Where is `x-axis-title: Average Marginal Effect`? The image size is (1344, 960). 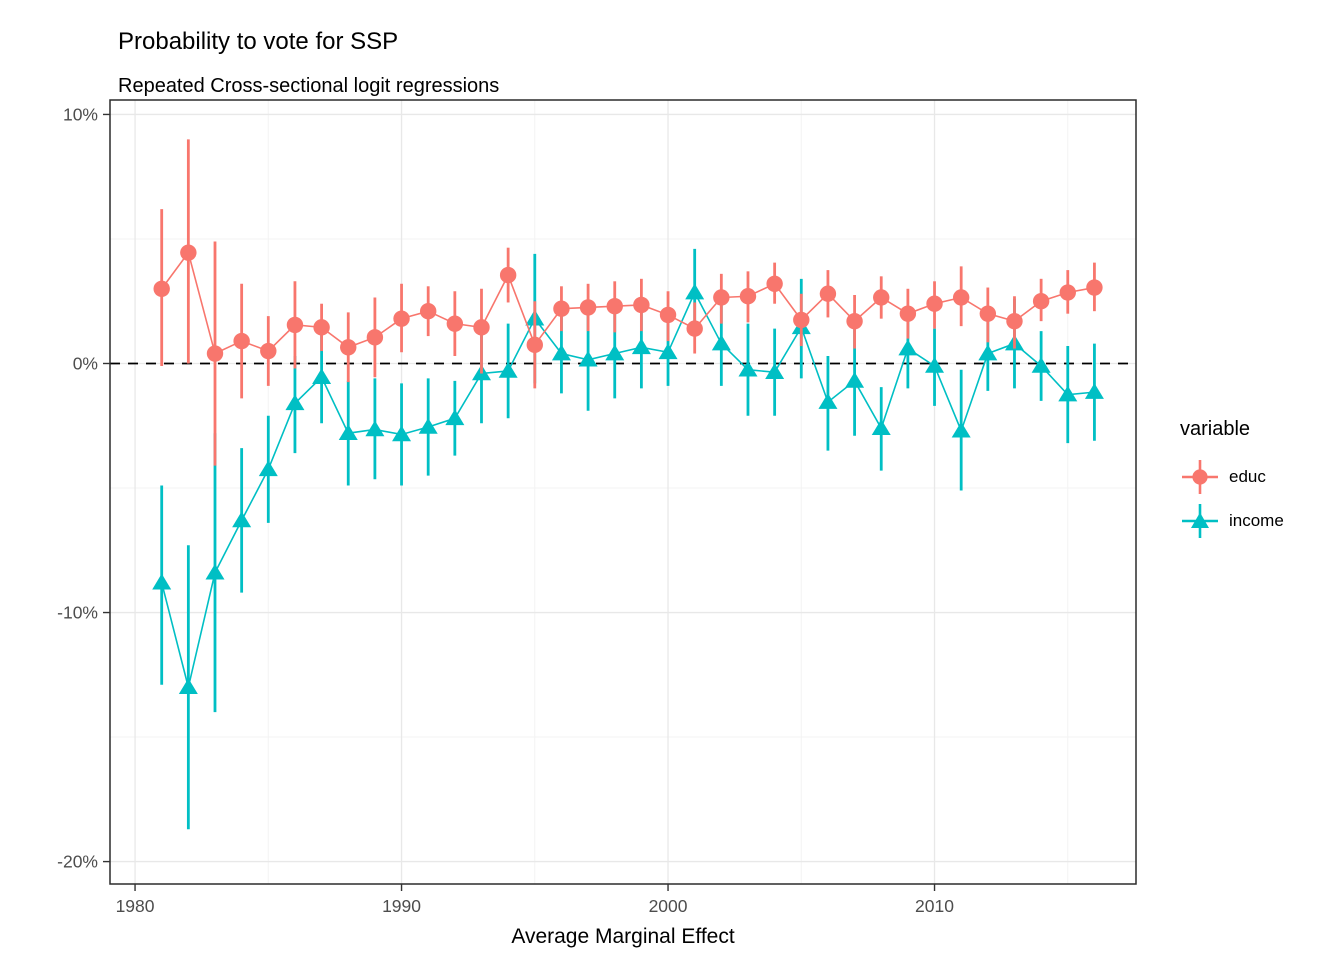 x-axis-title: Average Marginal Effect is located at coordinates (623, 936).